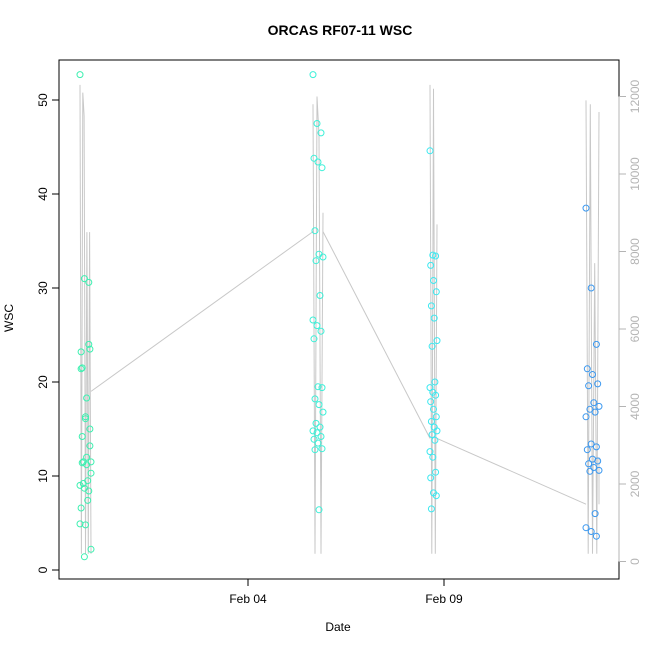  I want to click on x-tick-label: Feb 09, so click(444, 599).